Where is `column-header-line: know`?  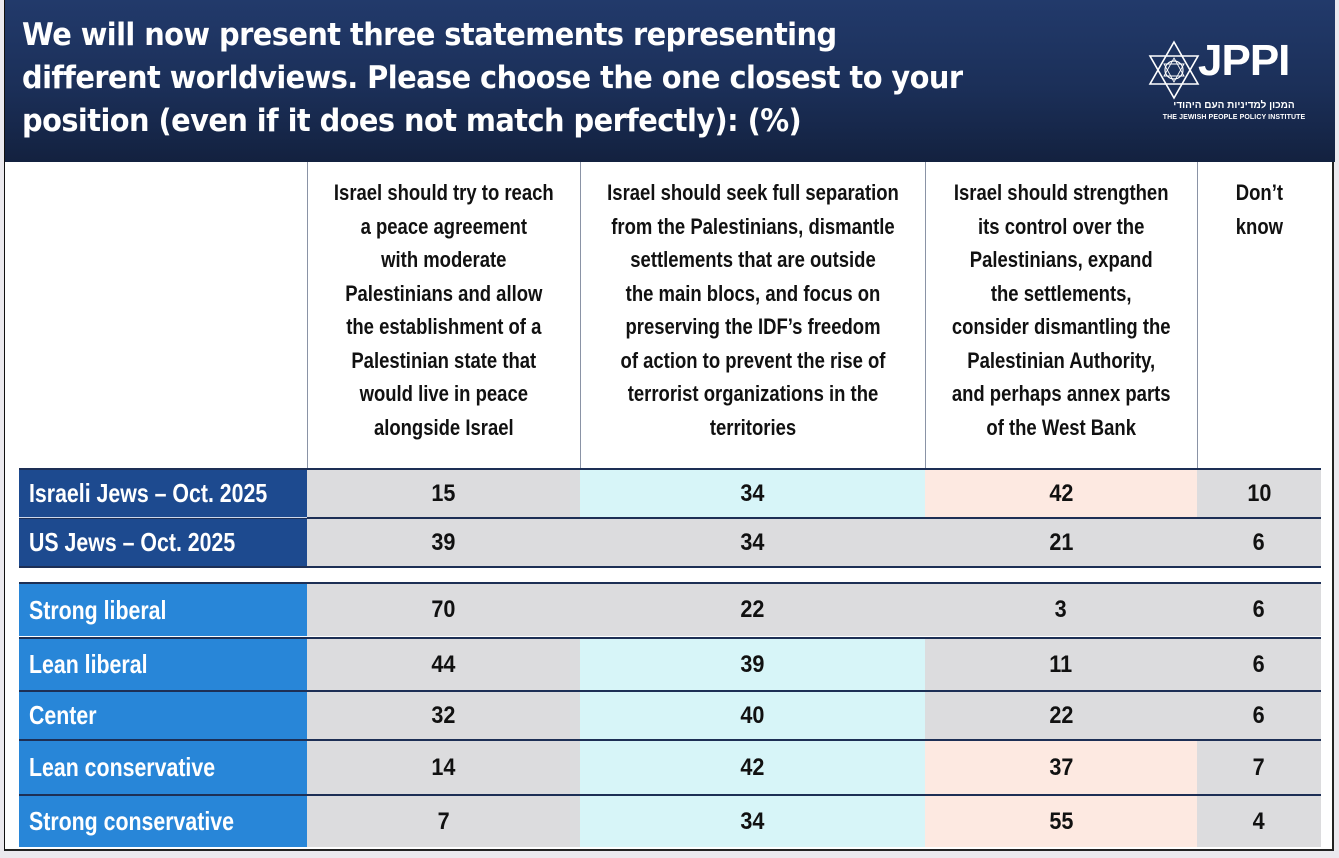 column-header-line: know is located at coordinates (1259, 226).